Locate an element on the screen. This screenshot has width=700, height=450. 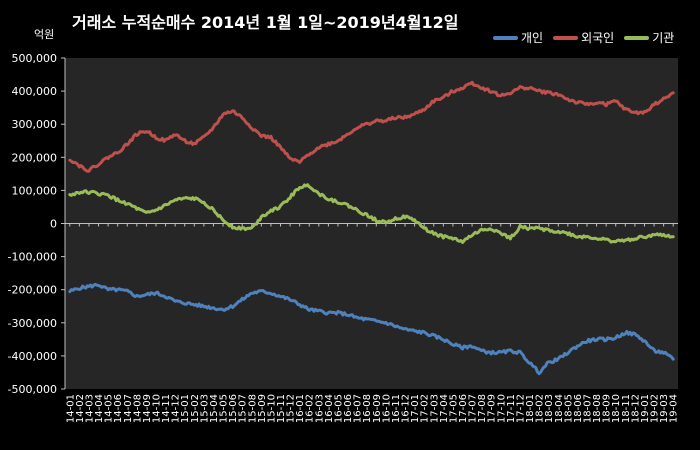
x-tick-label: 17-09 is located at coordinates (492, 408).